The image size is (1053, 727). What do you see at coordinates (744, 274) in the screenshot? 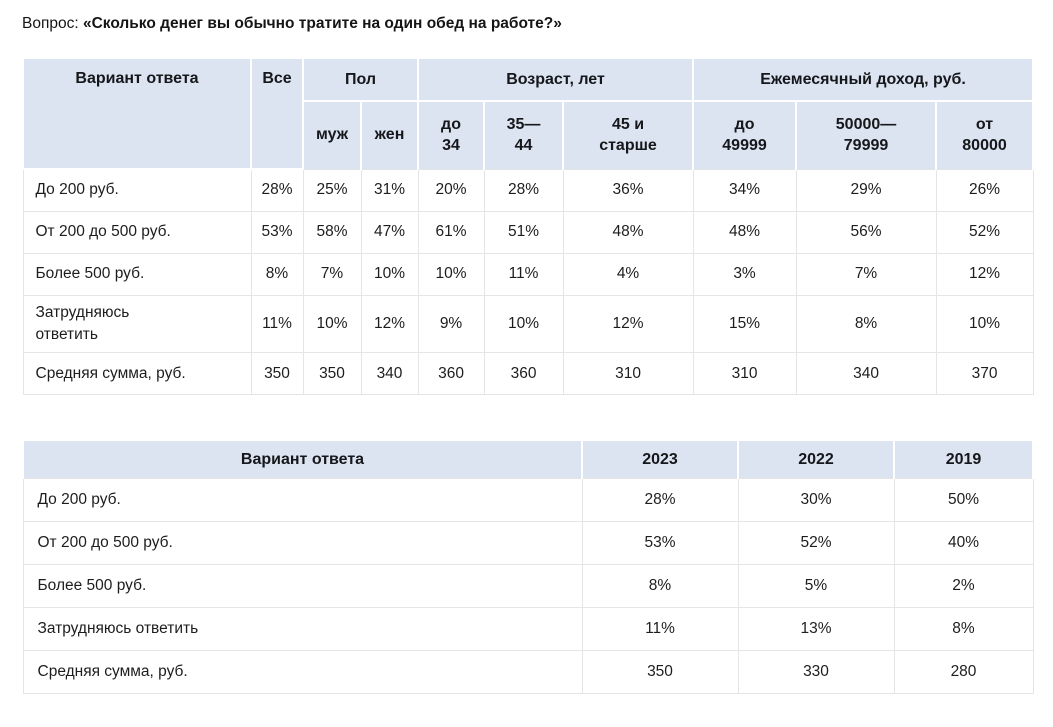
I see `cell-value: 3%` at bounding box center [744, 274].